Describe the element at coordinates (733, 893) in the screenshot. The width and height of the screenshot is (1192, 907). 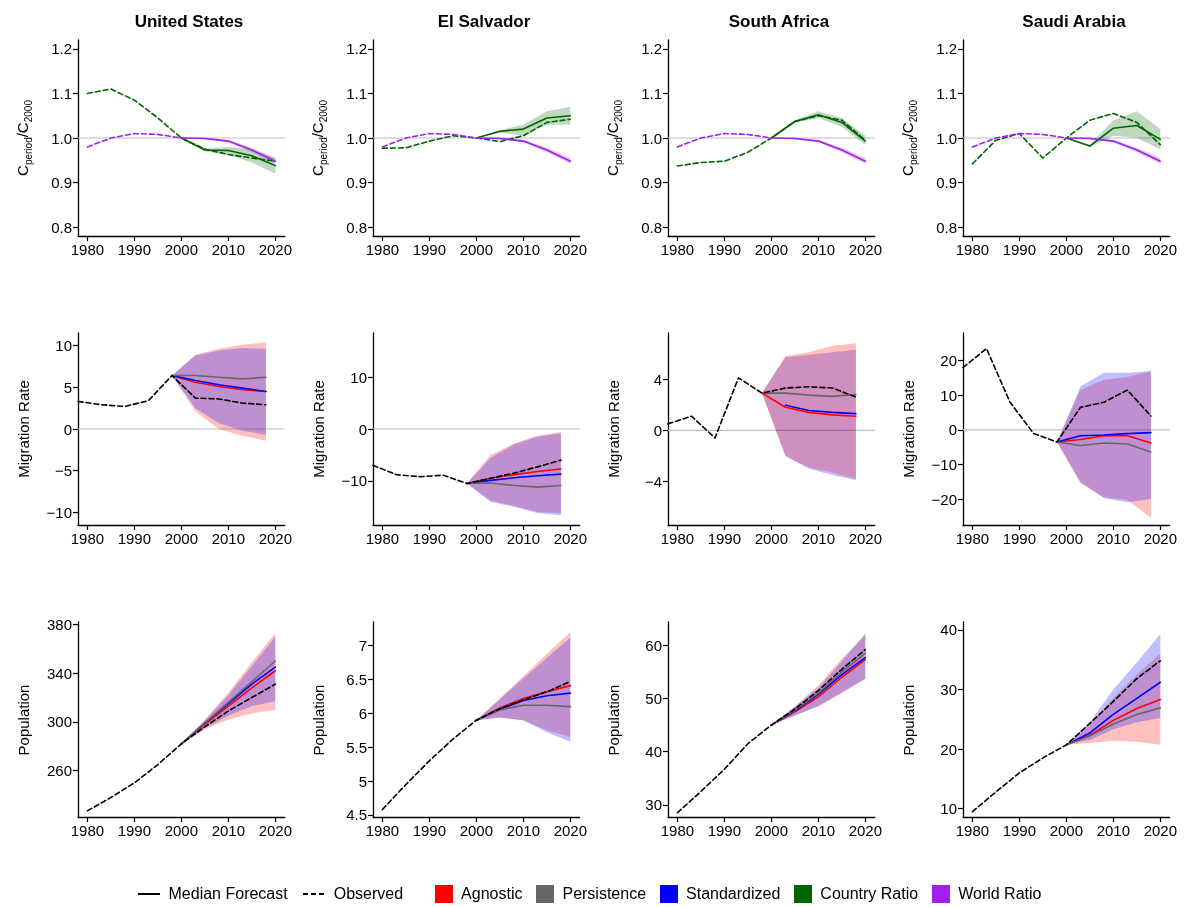
I see `legend-label: Standardized` at that location.